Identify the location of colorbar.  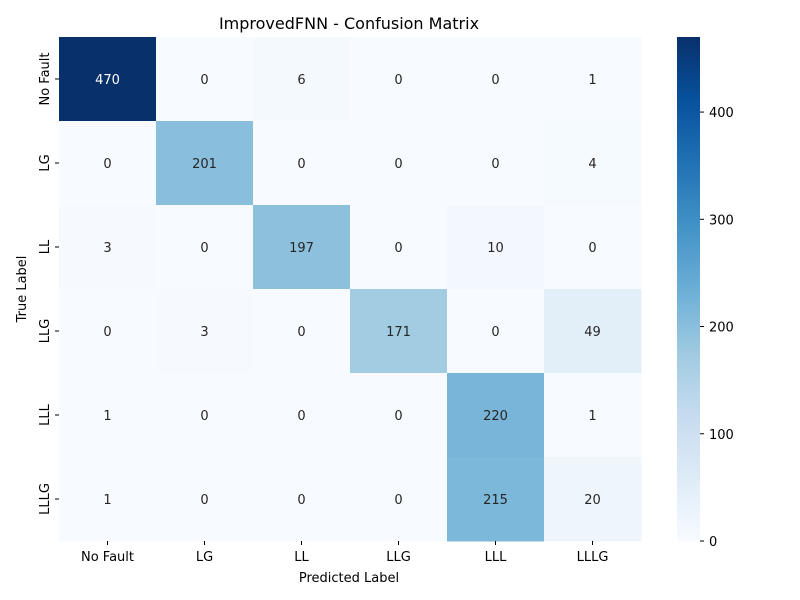
(688, 289).